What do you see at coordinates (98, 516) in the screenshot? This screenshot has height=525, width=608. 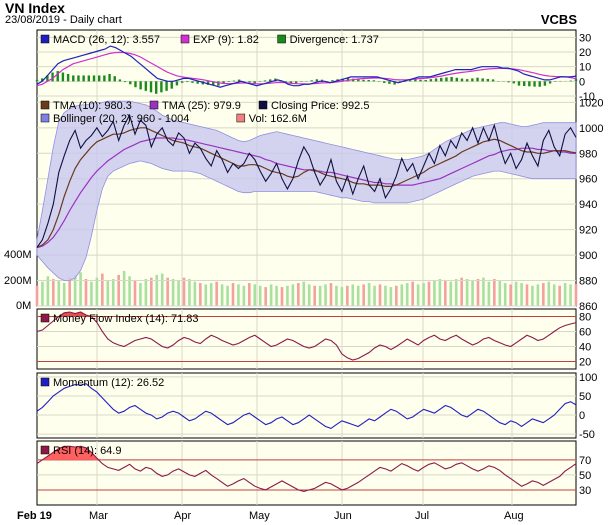 I see `x-tick-label: Mar` at bounding box center [98, 516].